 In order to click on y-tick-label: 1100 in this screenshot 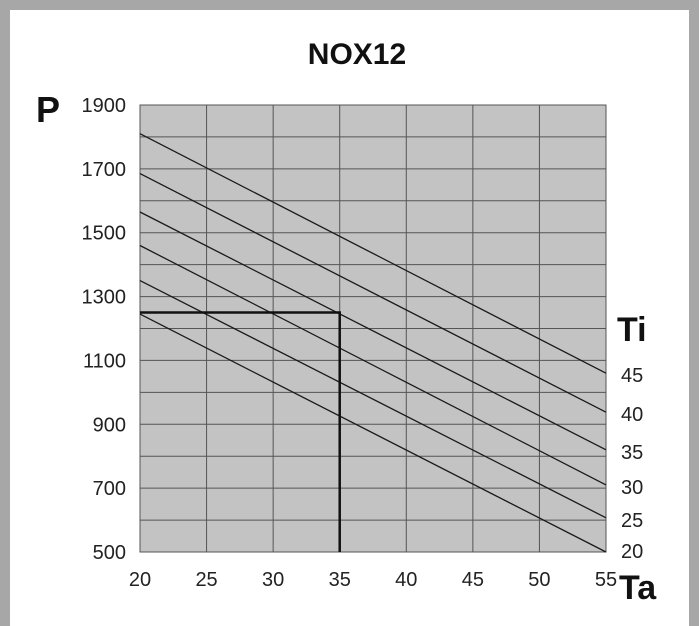, I will do `click(104, 361)`.